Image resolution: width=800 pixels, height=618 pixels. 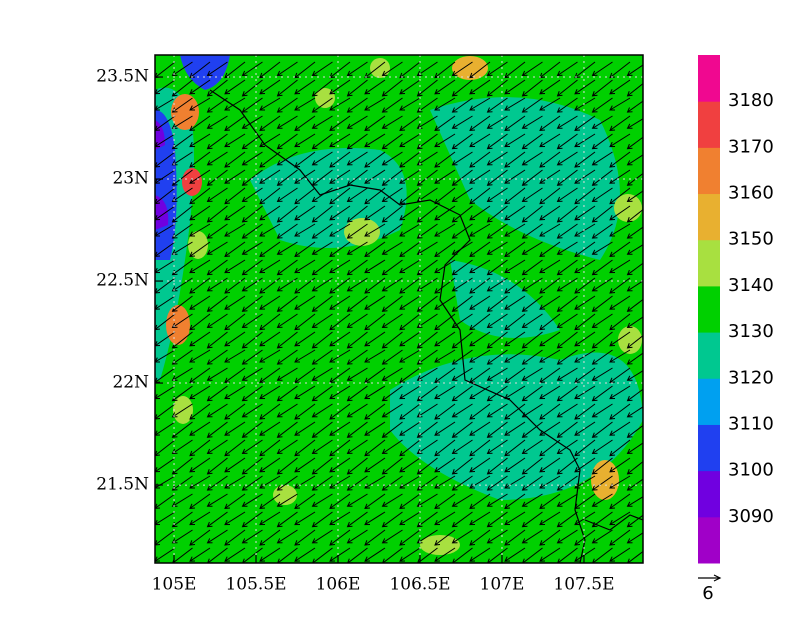 I want to click on colorbar-label: 3120, so click(x=751, y=377).